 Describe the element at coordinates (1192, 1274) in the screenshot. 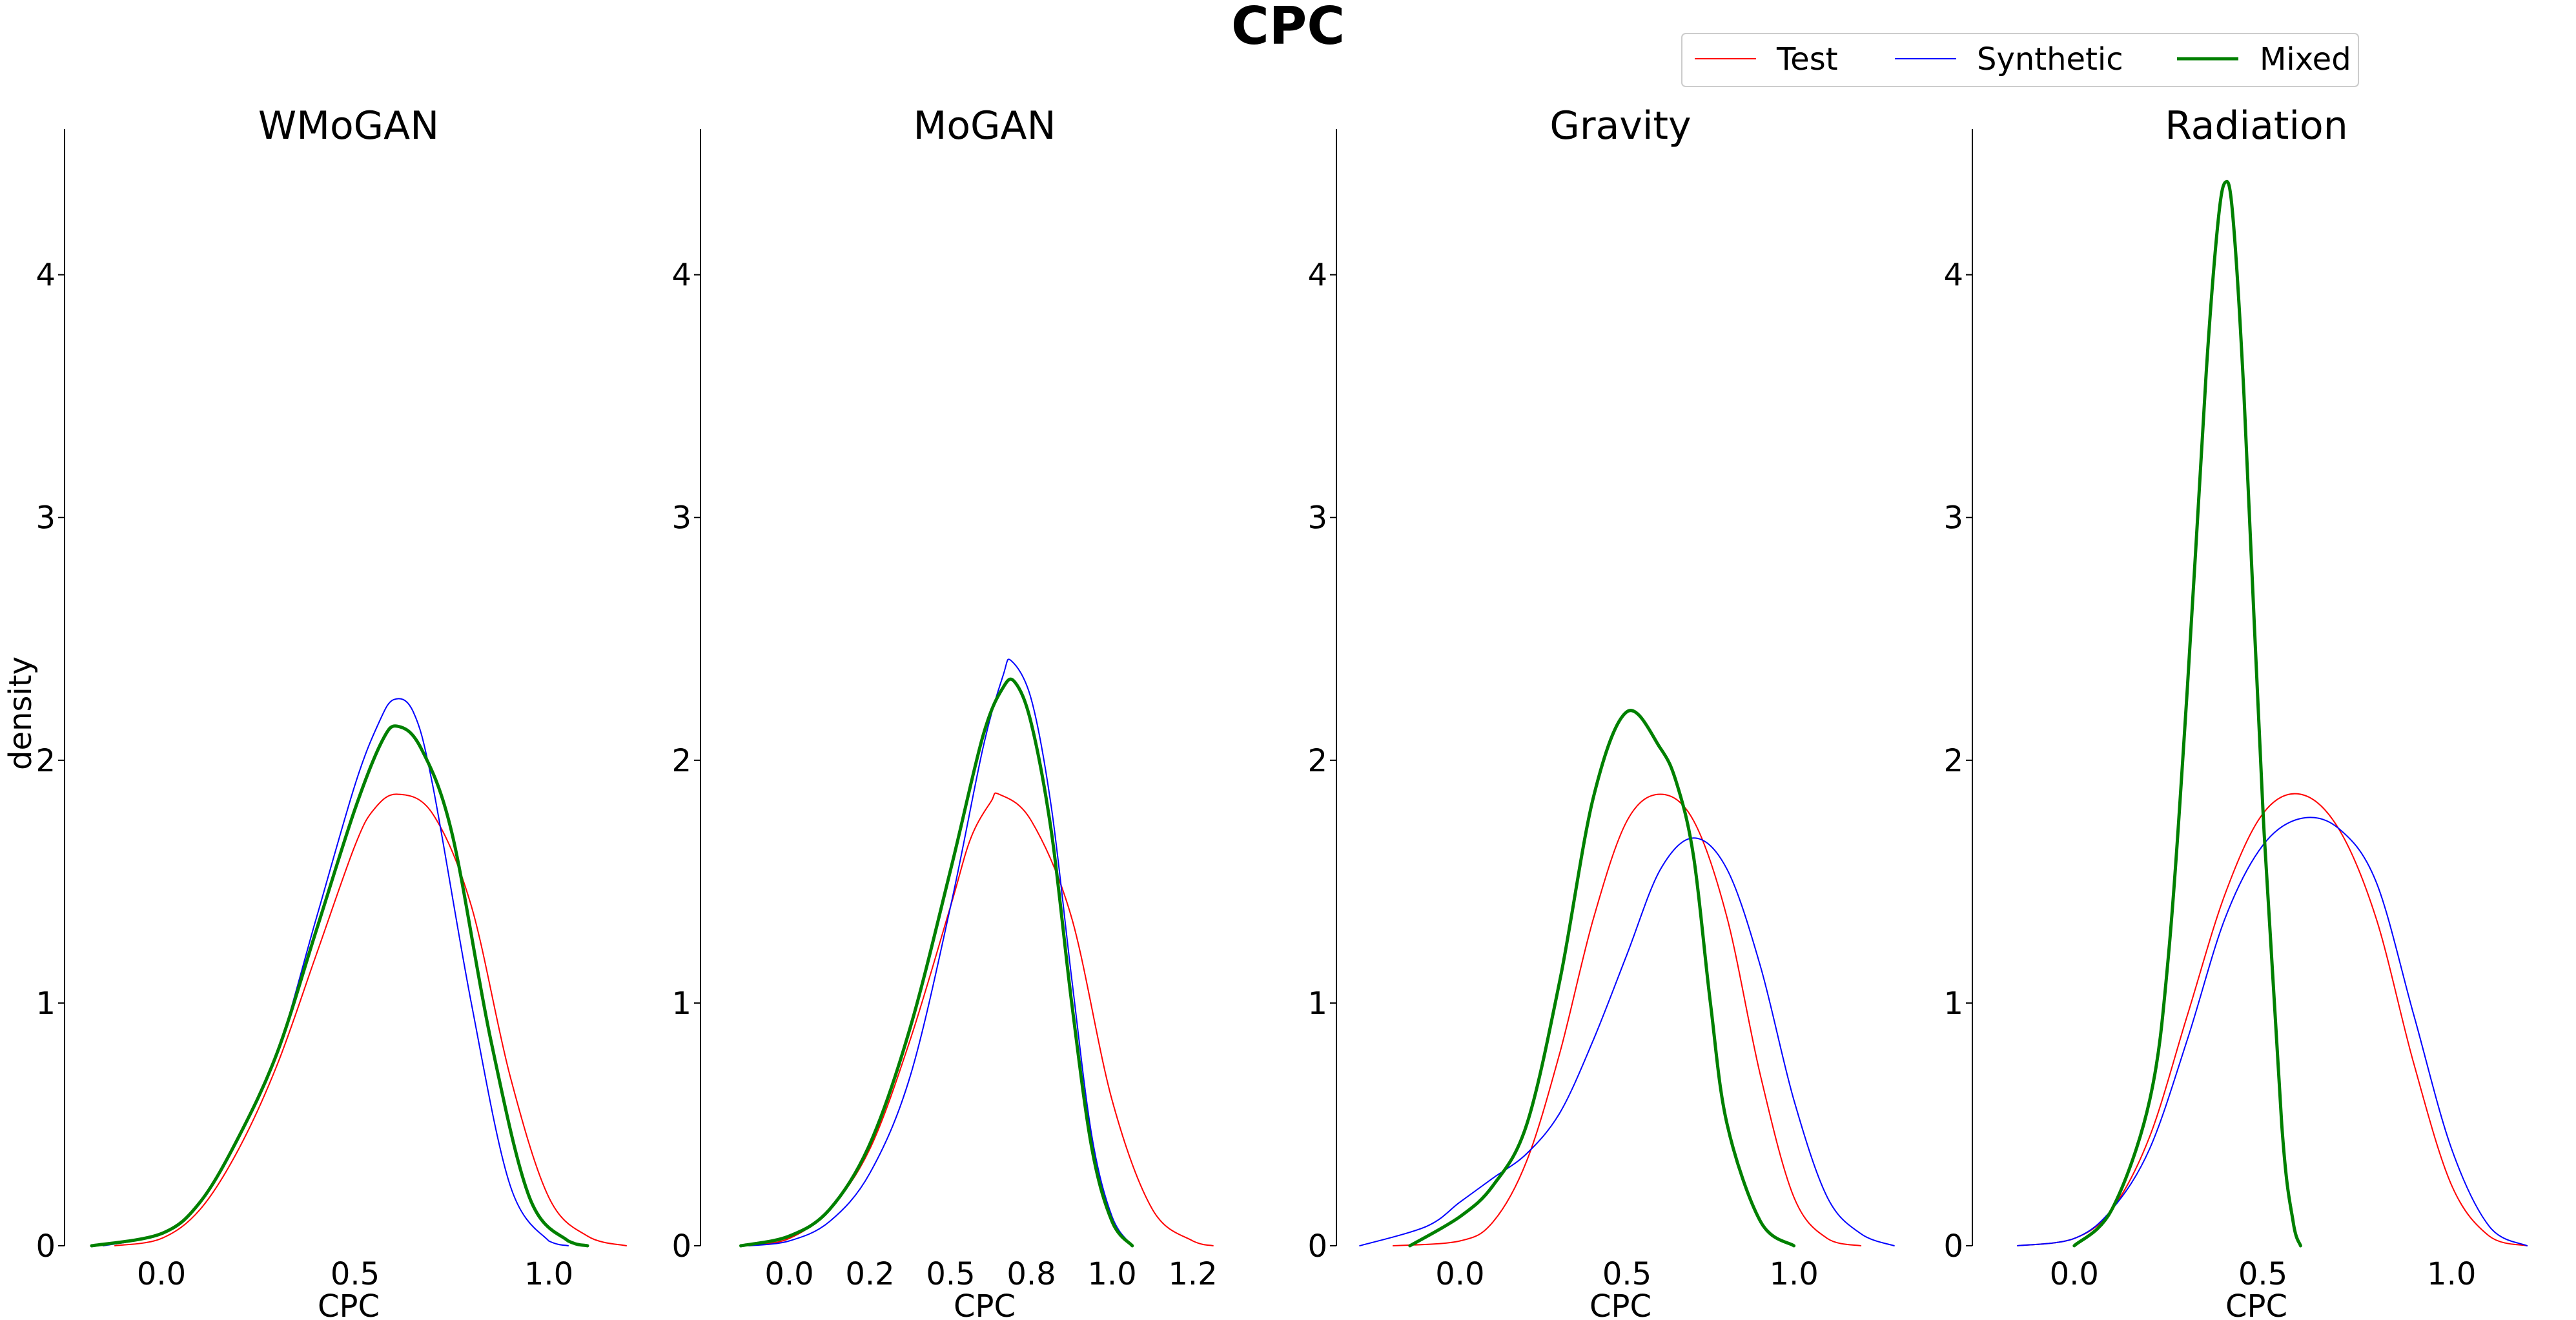

I see `x-tick-label: 1.2` at that location.